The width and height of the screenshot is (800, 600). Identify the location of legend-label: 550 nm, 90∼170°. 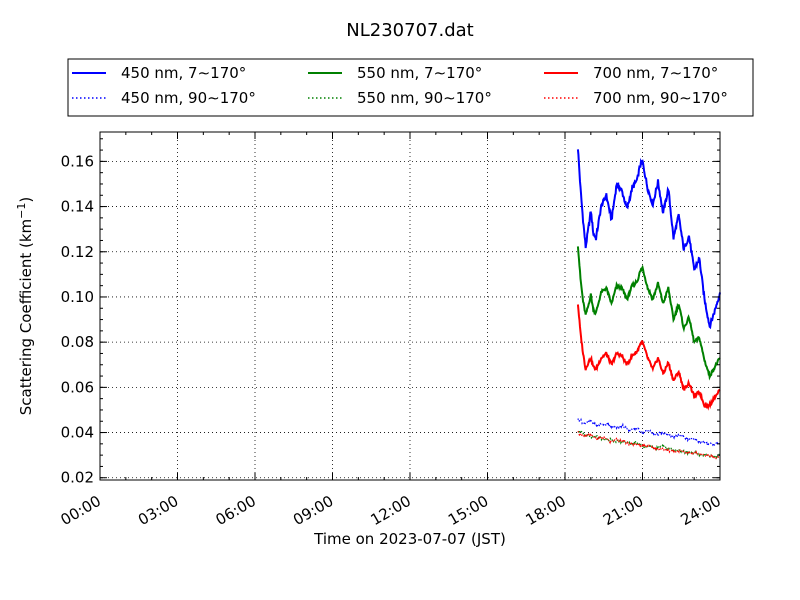
(424, 98).